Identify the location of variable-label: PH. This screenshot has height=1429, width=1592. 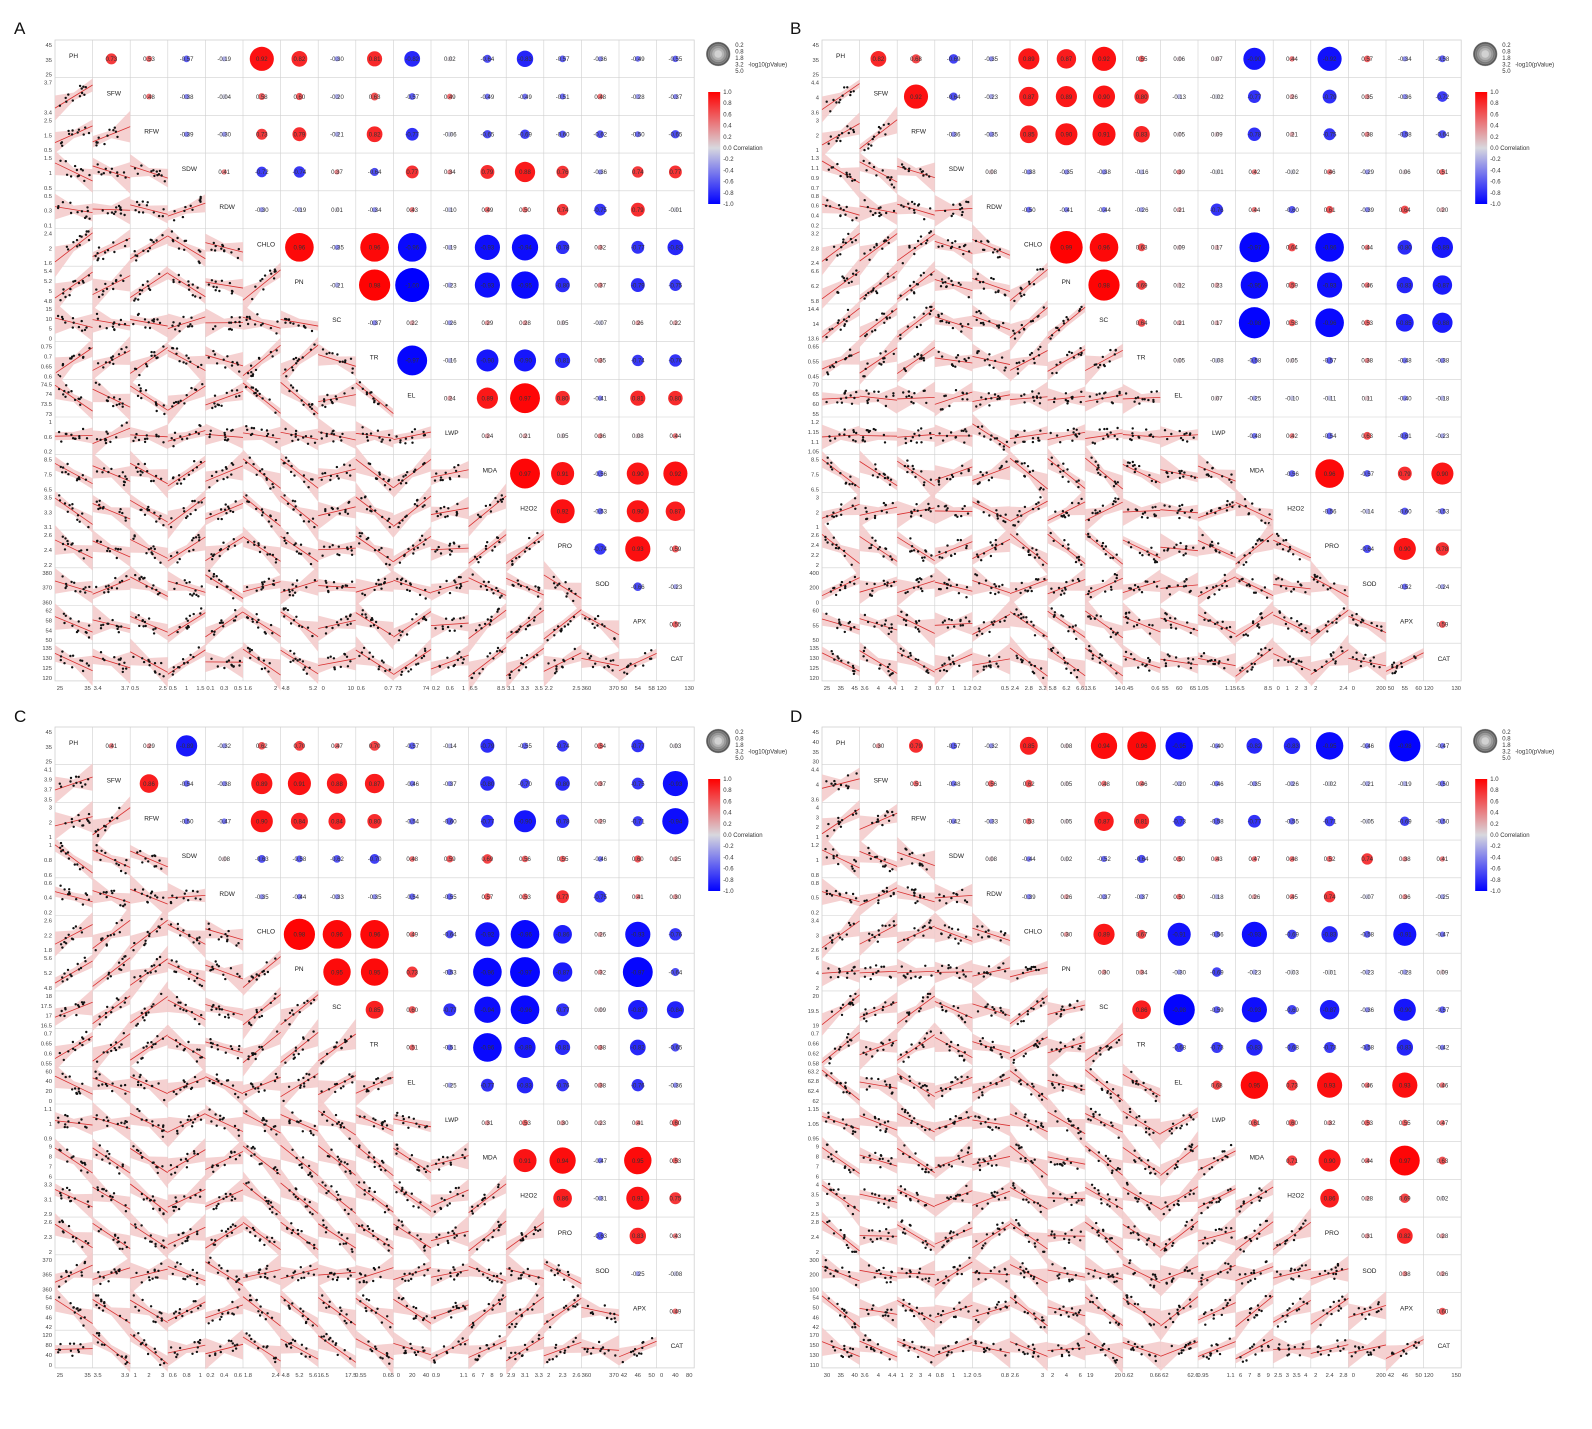
(840, 56).